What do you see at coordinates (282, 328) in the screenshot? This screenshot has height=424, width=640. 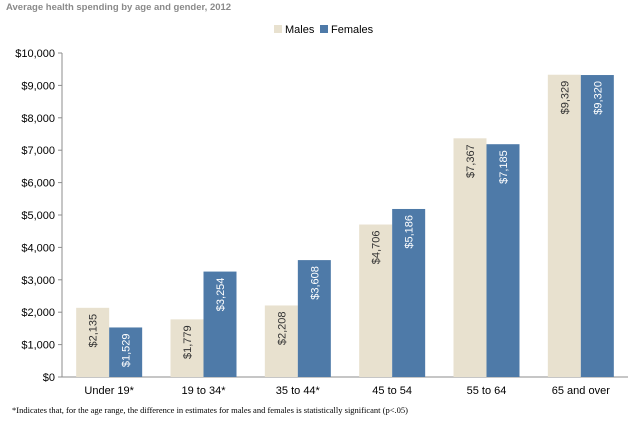 I see `data-label-males: $2,208` at bounding box center [282, 328].